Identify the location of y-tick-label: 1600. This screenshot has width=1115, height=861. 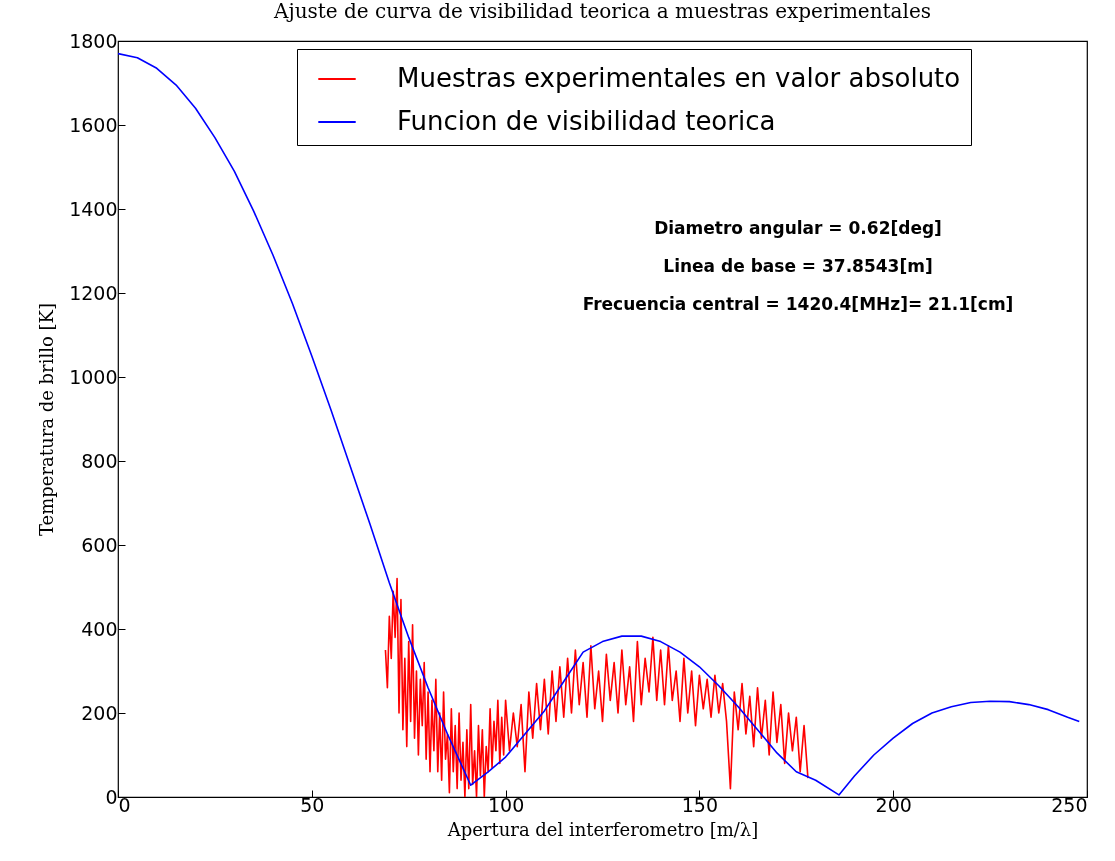
(93, 124).